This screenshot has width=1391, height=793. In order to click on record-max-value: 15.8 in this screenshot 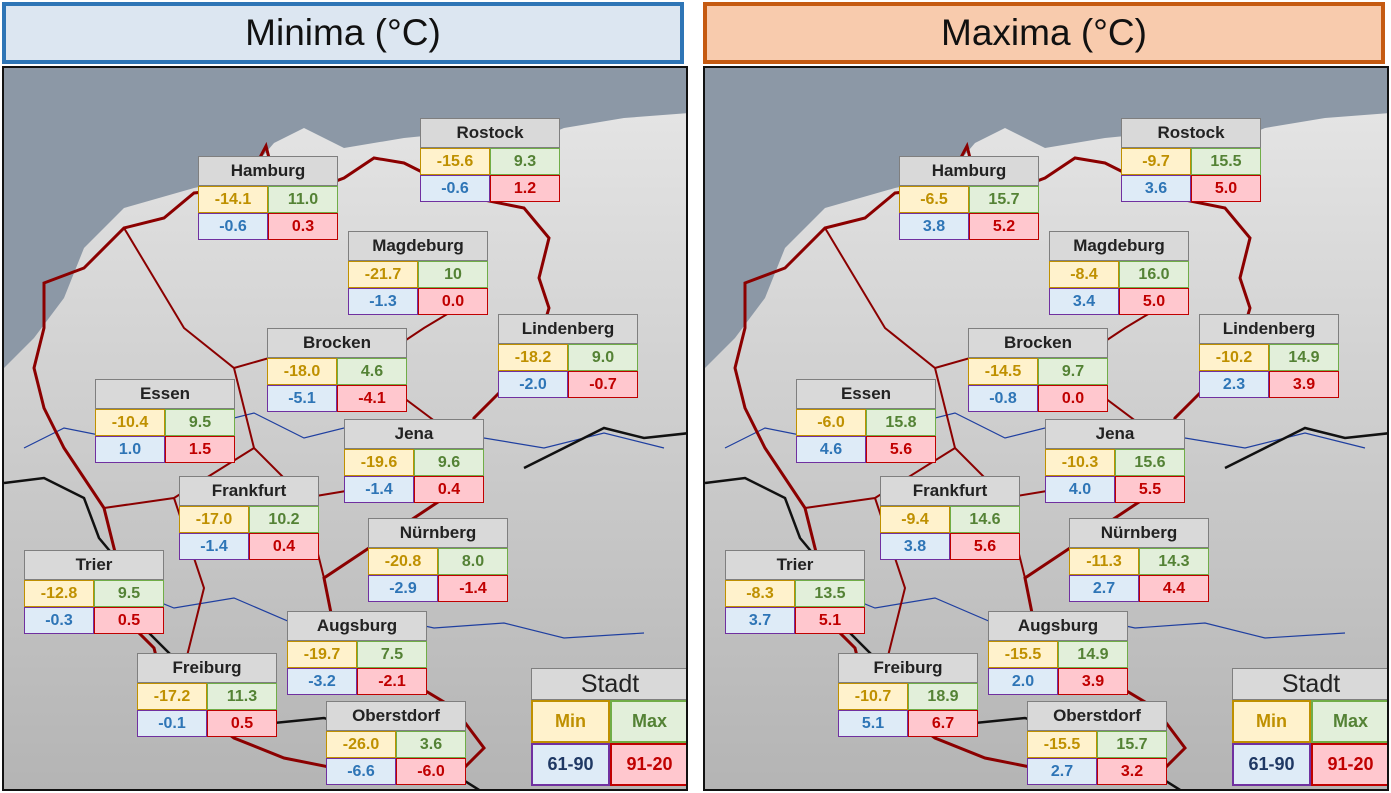, I will do `click(901, 422)`.